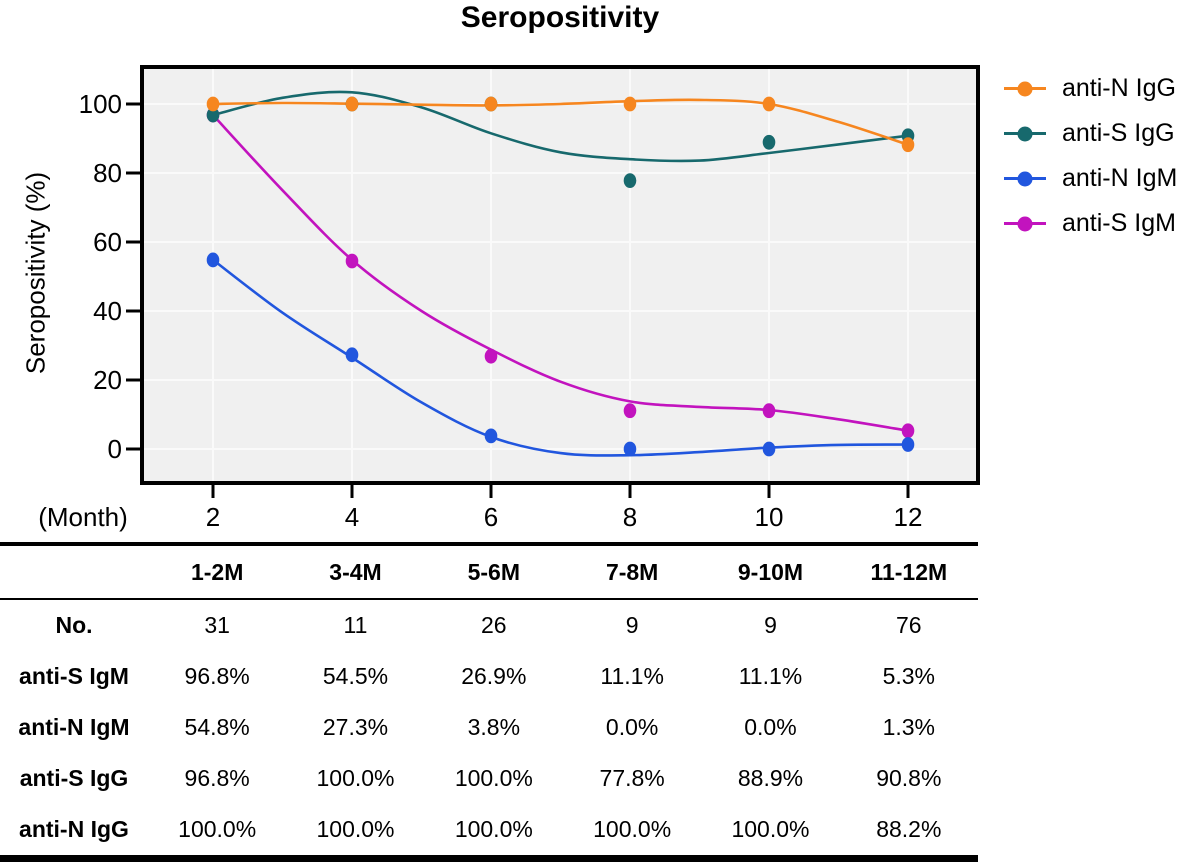 The image size is (1200, 864). I want to click on table-cell: 0.0%, so click(632, 727).